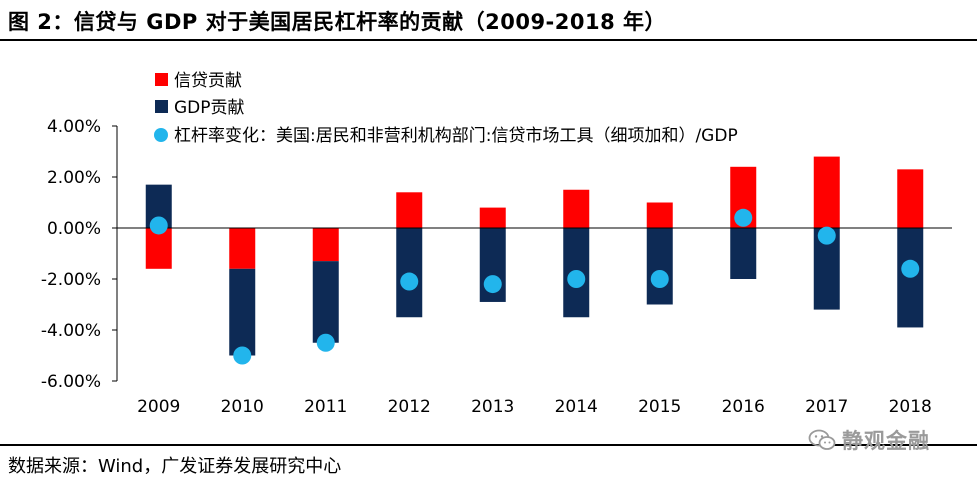 The image size is (977, 484). What do you see at coordinates (488, 40) in the screenshot?
I see `title-rule` at bounding box center [488, 40].